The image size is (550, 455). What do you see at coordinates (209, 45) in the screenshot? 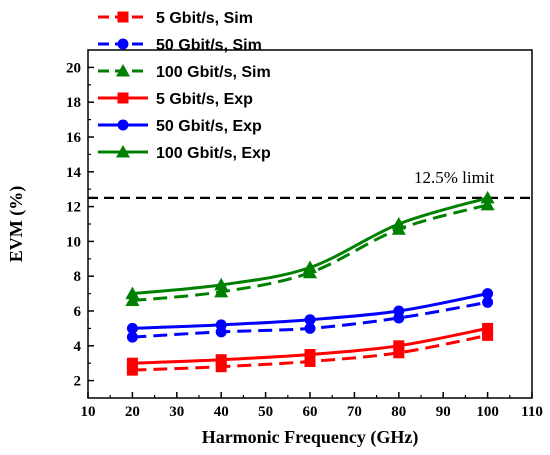
I see `legend-label: 50 Gbit/s, Sim` at bounding box center [209, 45].